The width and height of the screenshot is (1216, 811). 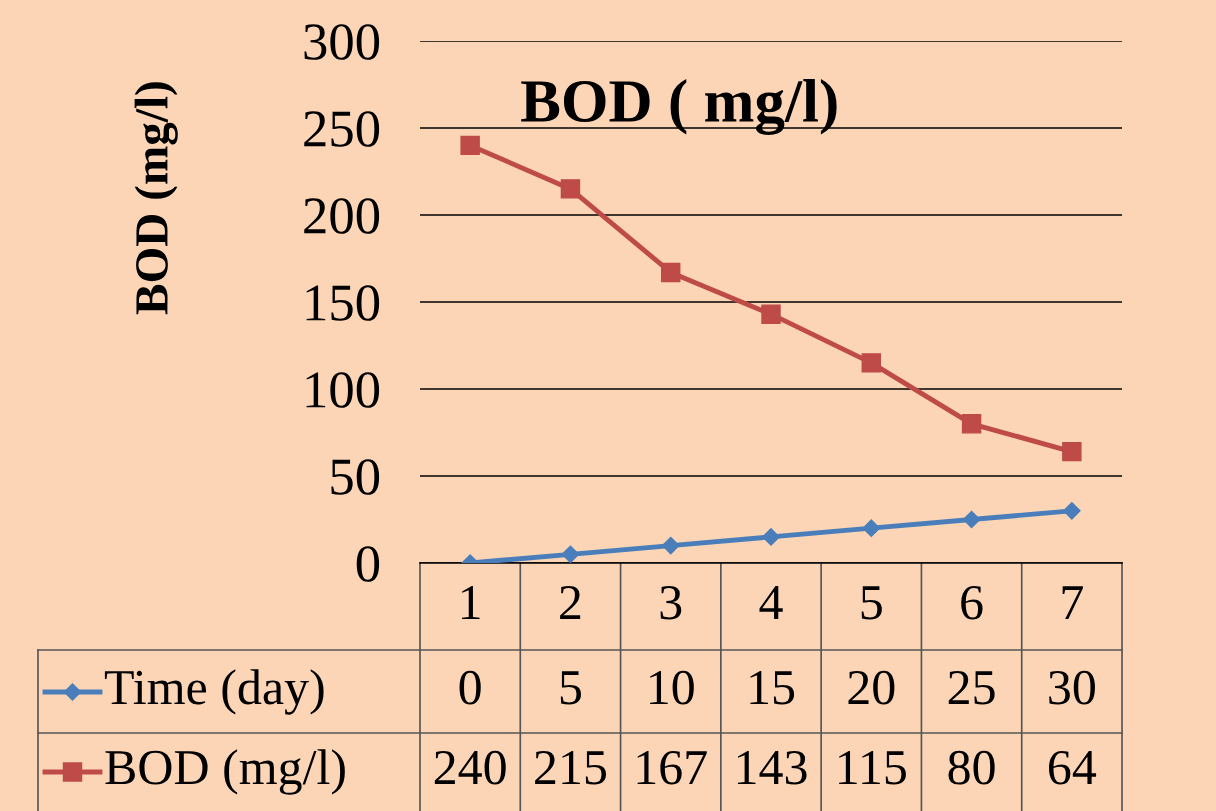 I want to click on data-label: 30, so click(x=1072, y=687).